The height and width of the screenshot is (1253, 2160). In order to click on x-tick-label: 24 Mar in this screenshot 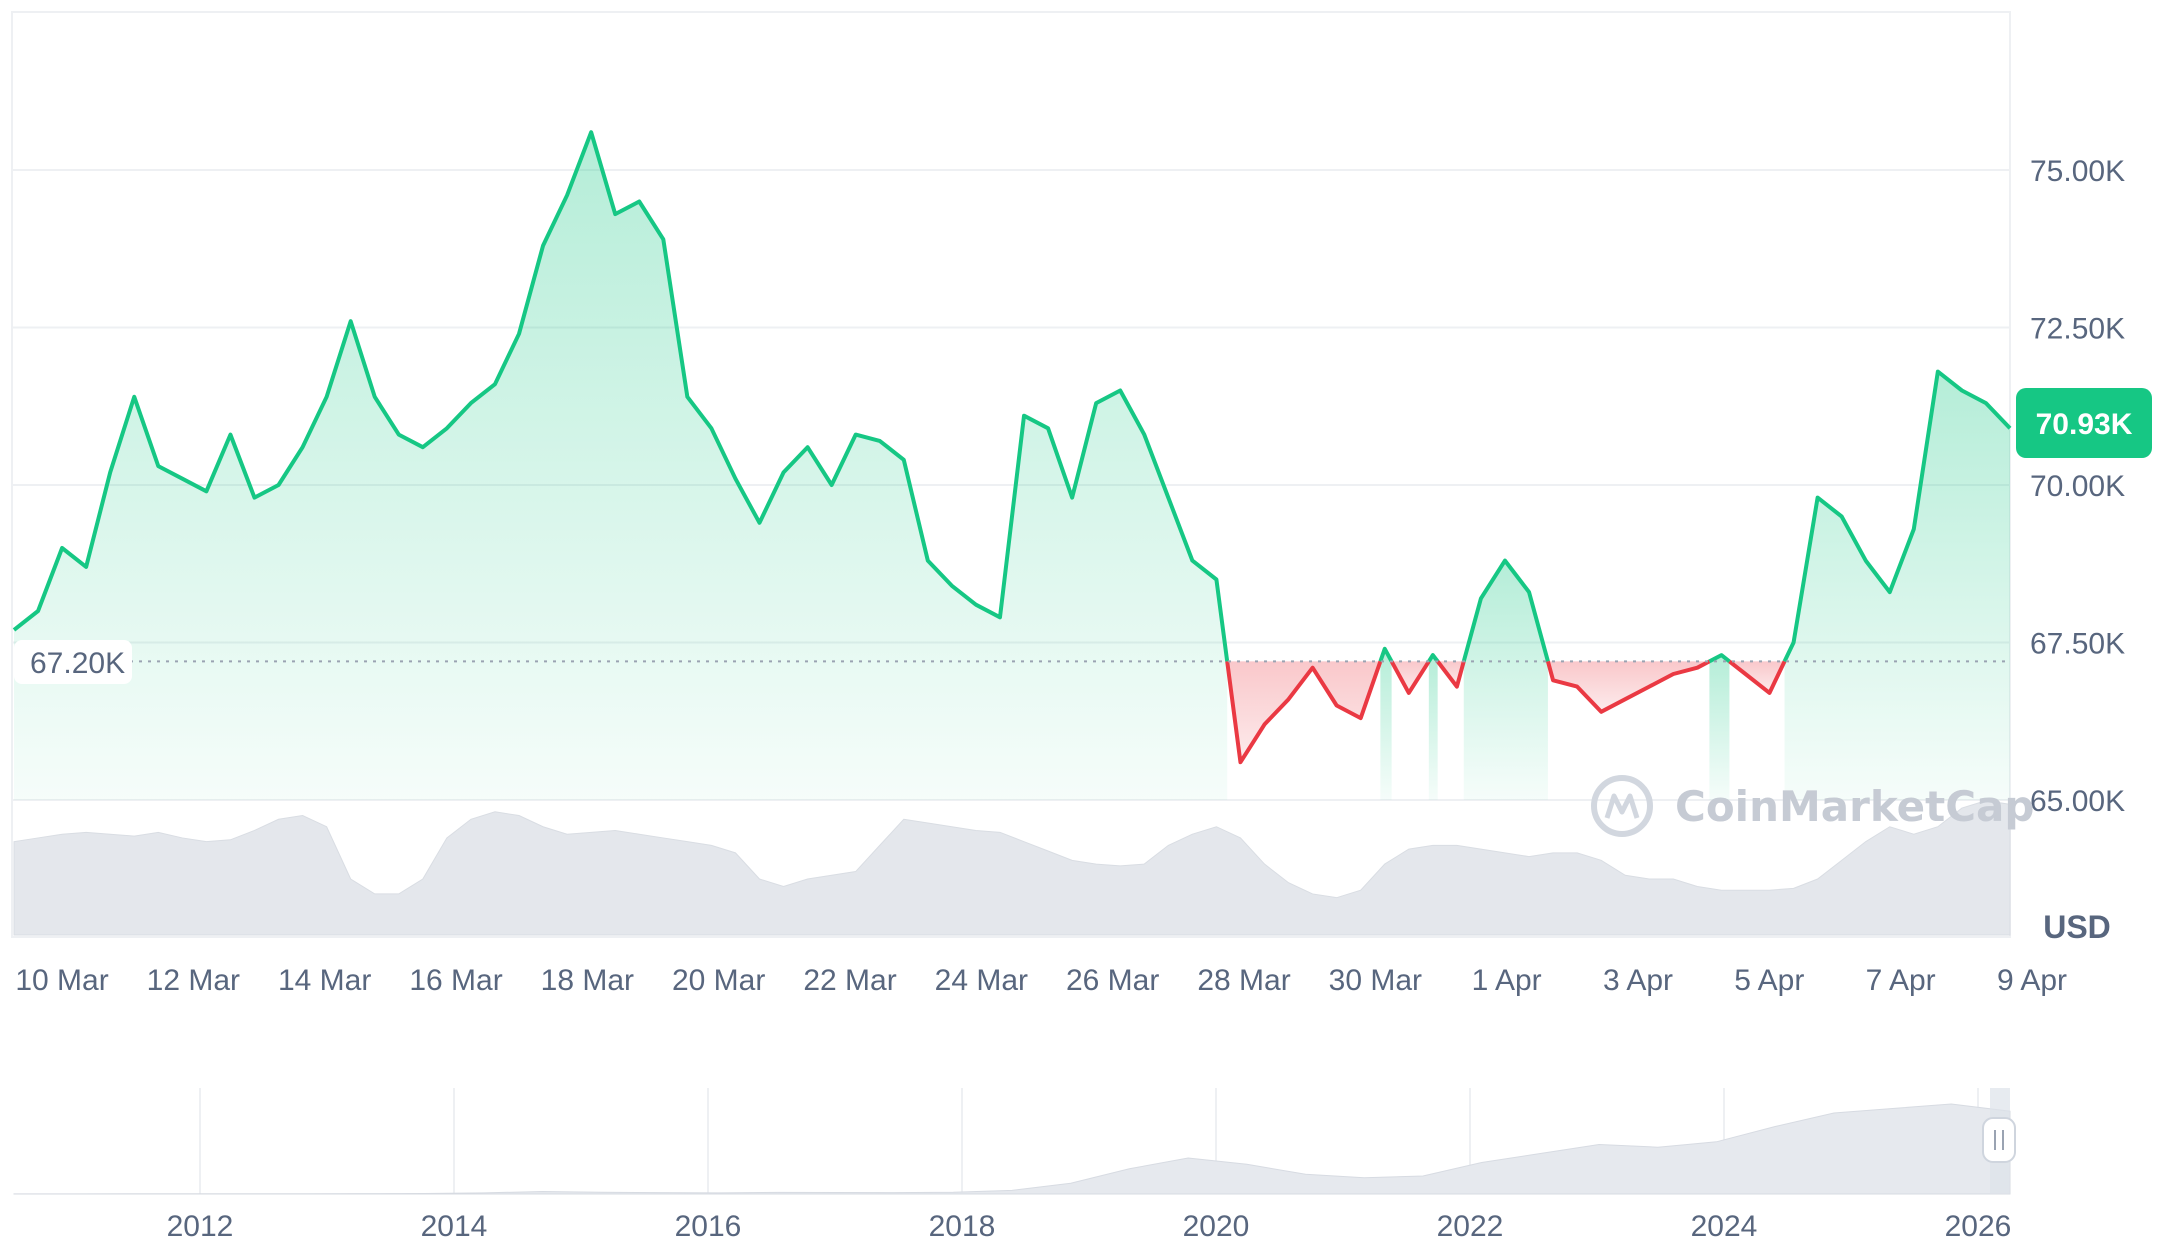, I will do `click(981, 980)`.